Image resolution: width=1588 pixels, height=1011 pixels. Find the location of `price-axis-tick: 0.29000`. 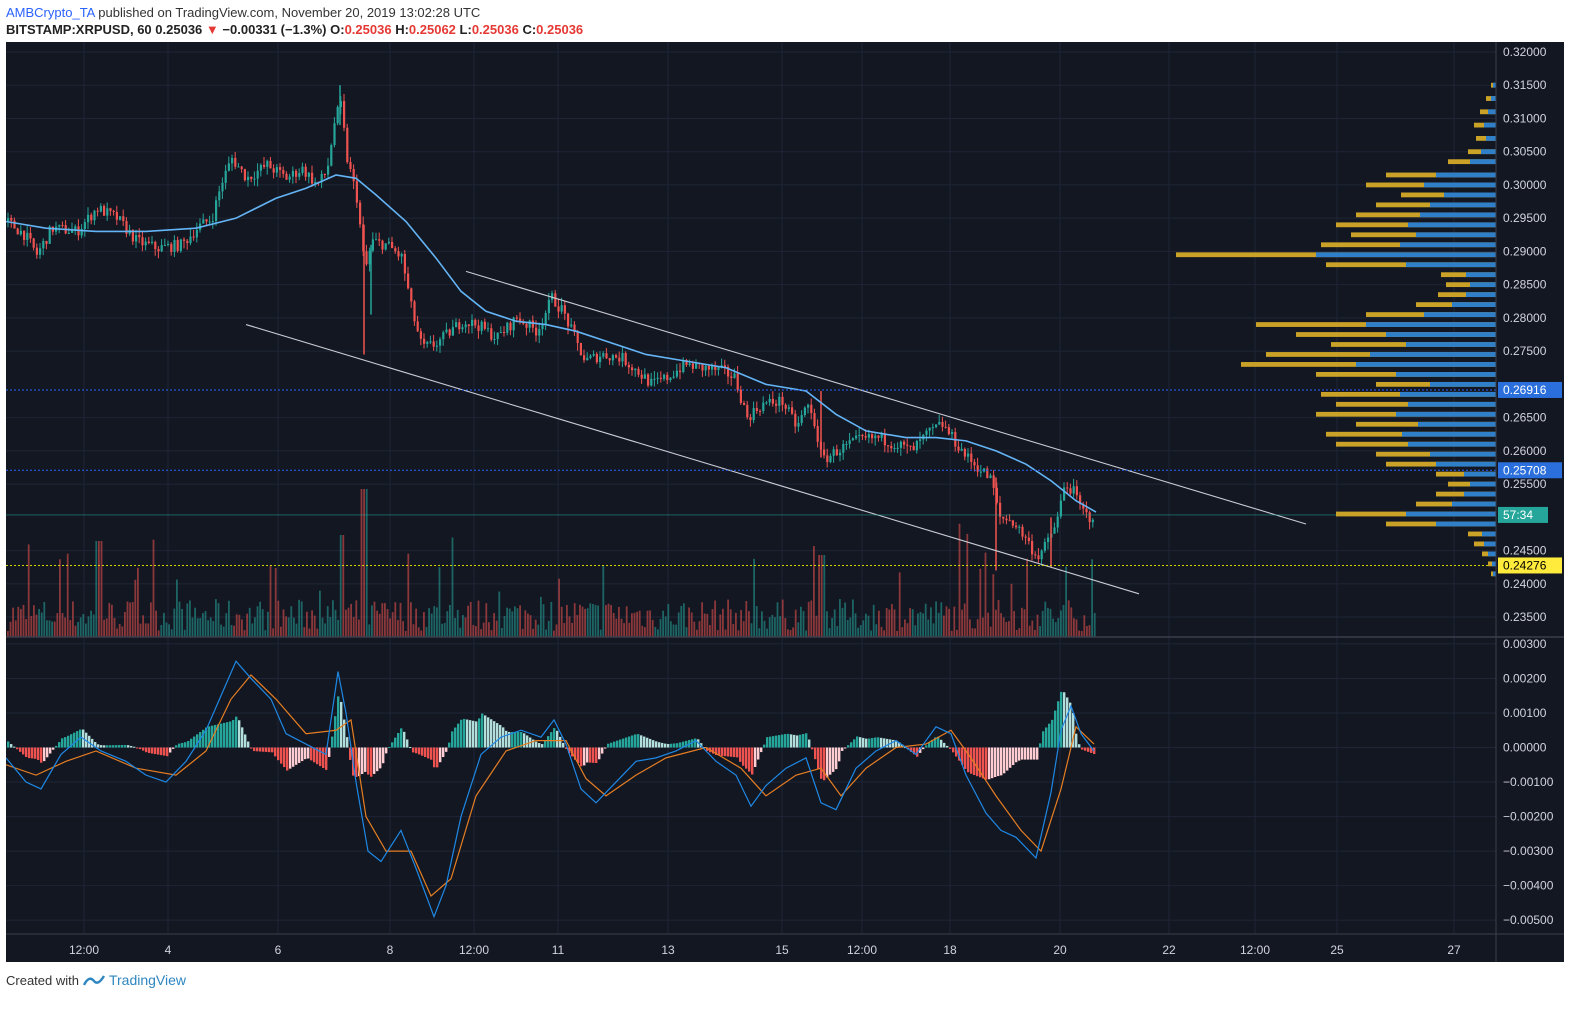

price-axis-tick: 0.29000 is located at coordinates (1525, 251).